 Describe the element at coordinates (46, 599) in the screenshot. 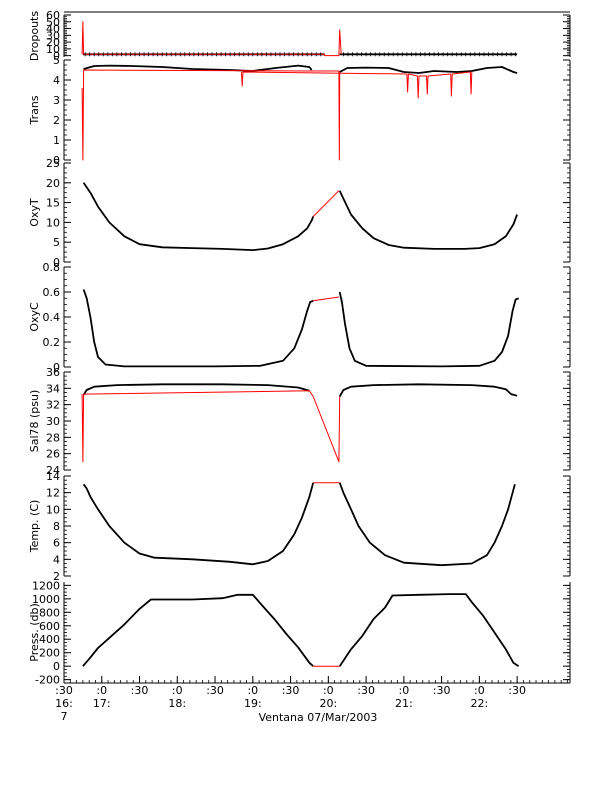

I see `y-tick-label: 1000` at that location.